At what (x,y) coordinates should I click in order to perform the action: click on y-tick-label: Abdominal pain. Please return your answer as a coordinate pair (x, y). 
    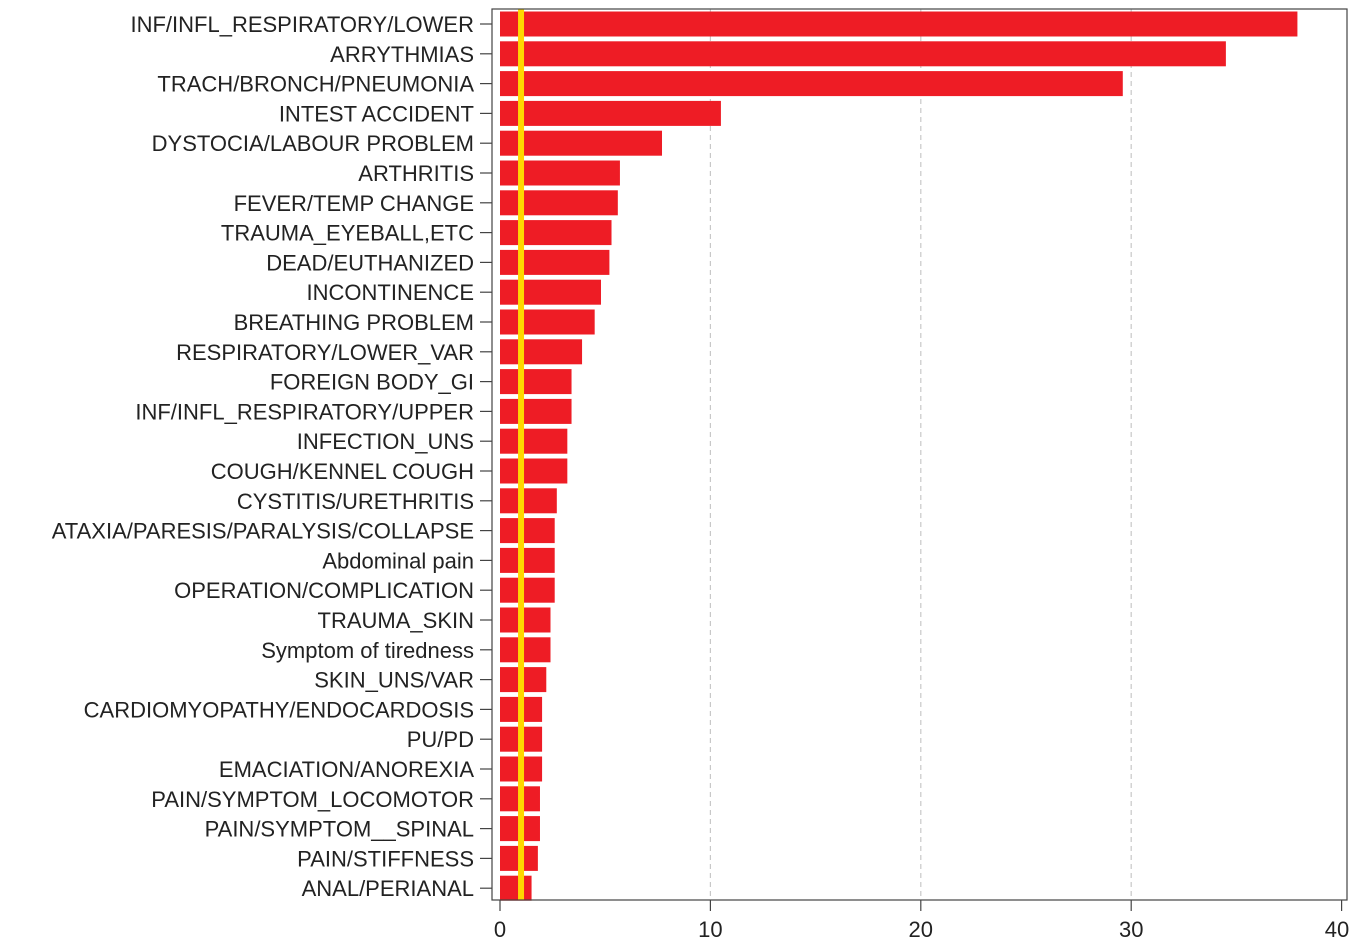
    Looking at the image, I should click on (398, 560).